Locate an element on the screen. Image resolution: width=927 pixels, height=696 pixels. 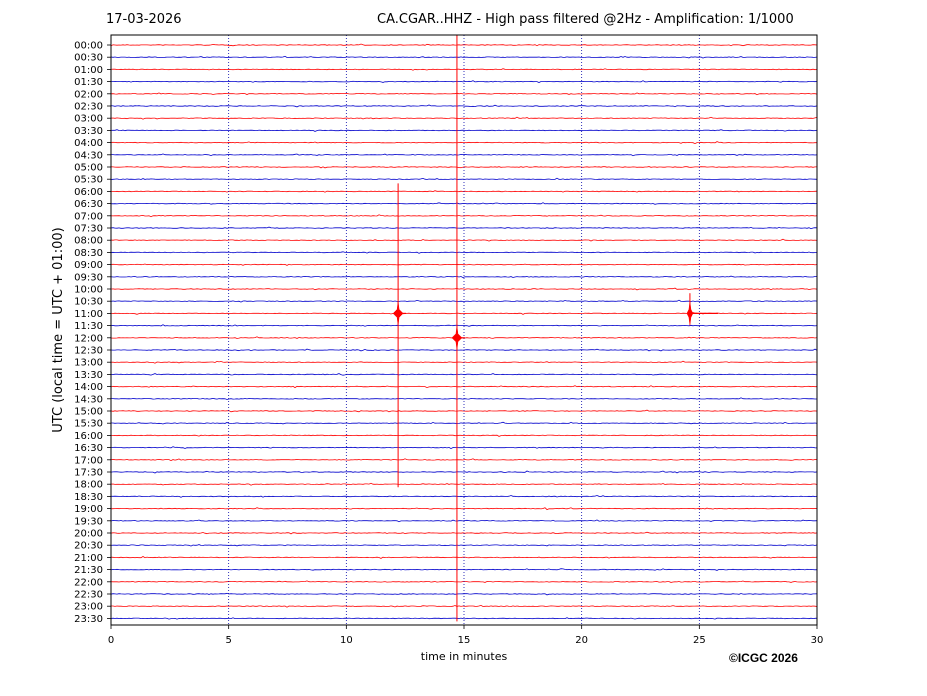
x-axis-ticks: 0 5 10 15 20 25 30 is located at coordinates (466, 635).